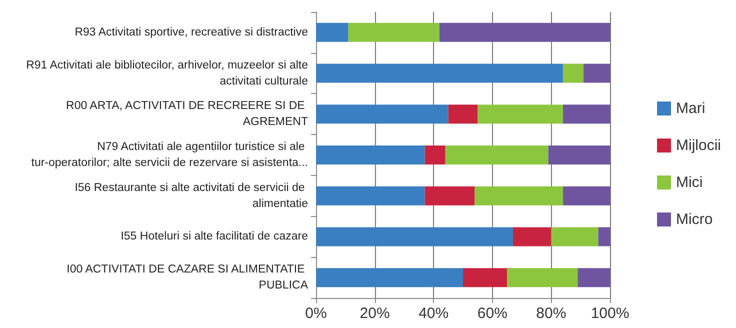  What do you see at coordinates (191, 32) in the screenshot?
I see `y-tick-label: R93 Activitati sportive, recreative si distractive` at bounding box center [191, 32].